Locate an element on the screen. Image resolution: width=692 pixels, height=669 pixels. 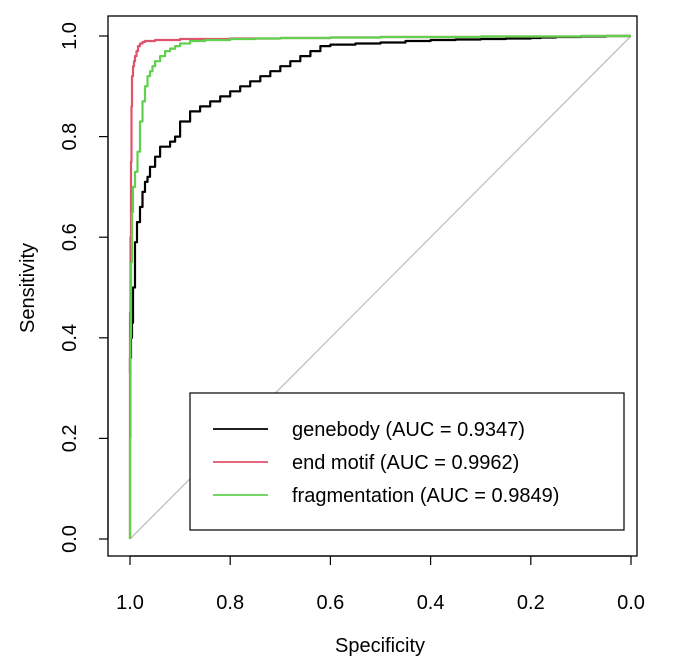
x-tick-label: 0.0 is located at coordinates (631, 603).